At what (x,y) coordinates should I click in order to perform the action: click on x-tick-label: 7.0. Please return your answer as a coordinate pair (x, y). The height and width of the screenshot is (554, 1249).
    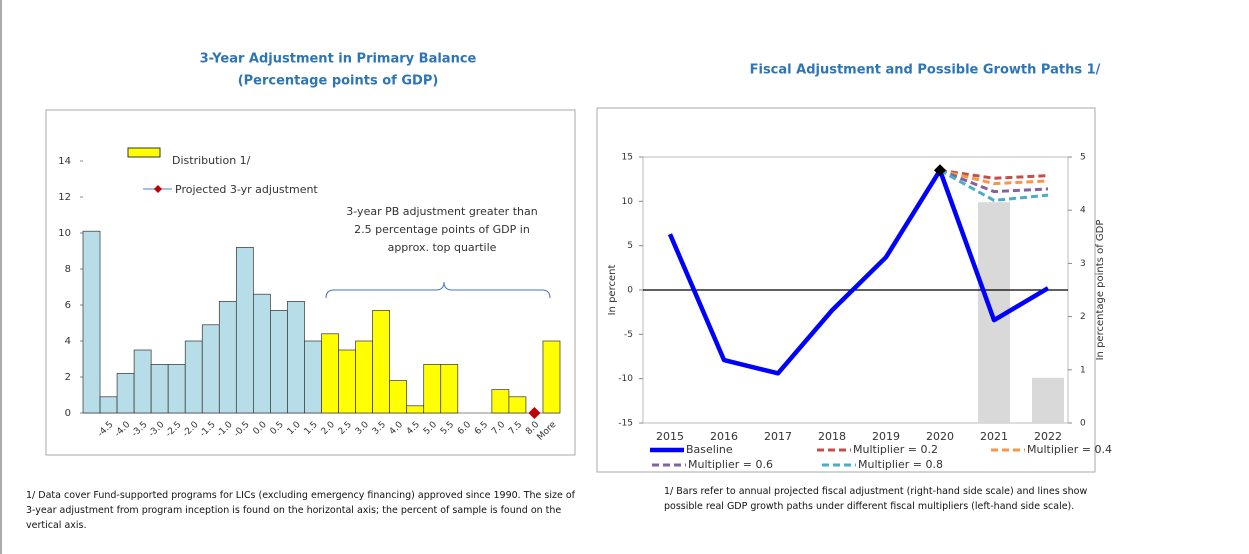
    Looking at the image, I should click on (498, 428).